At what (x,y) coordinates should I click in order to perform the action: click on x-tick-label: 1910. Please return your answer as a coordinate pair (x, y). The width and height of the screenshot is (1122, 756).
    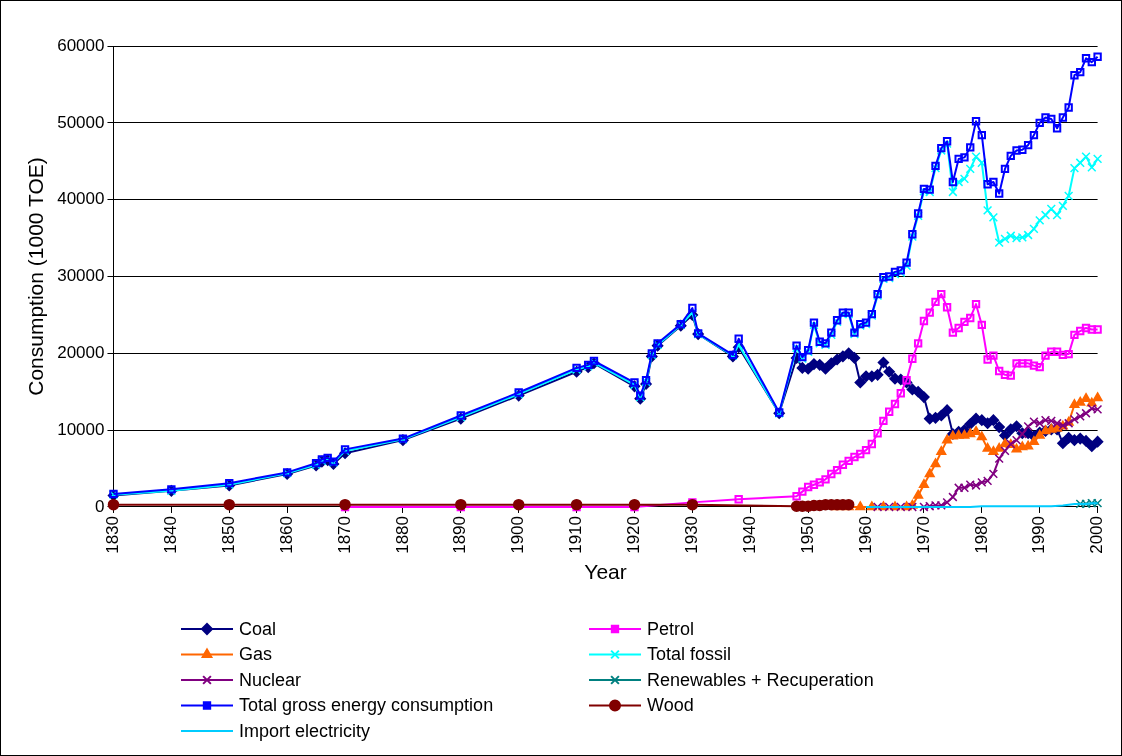
    Looking at the image, I should click on (576, 534).